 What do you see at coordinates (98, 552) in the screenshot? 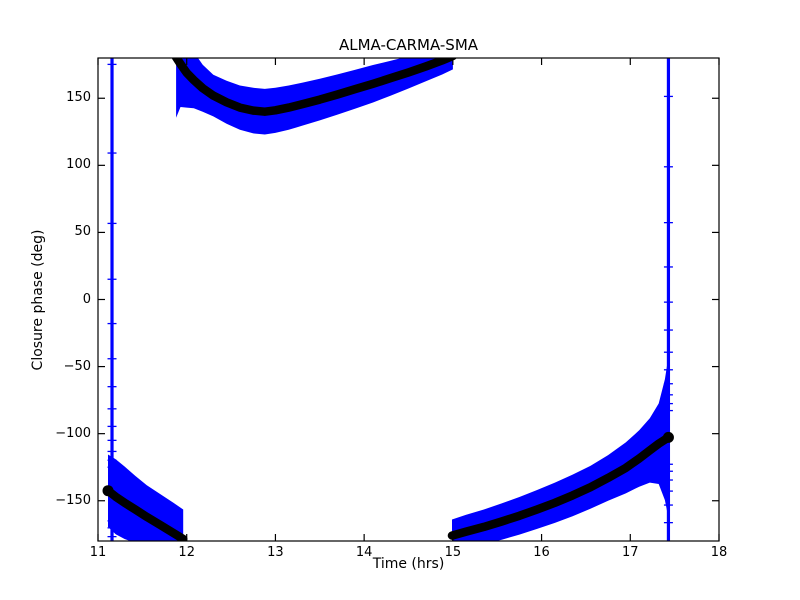
I see `x-tick-label: 11` at bounding box center [98, 552].